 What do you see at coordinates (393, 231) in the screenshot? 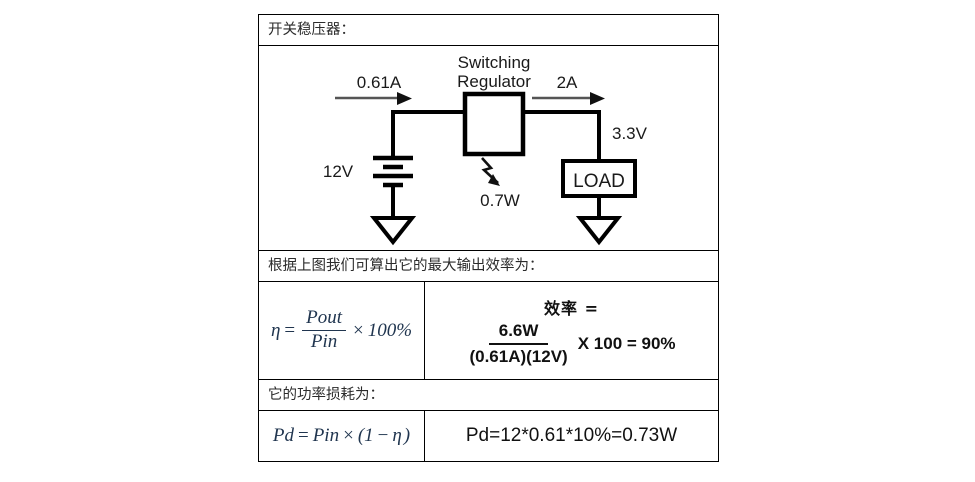
I see `ground-symbol-input` at bounding box center [393, 231].